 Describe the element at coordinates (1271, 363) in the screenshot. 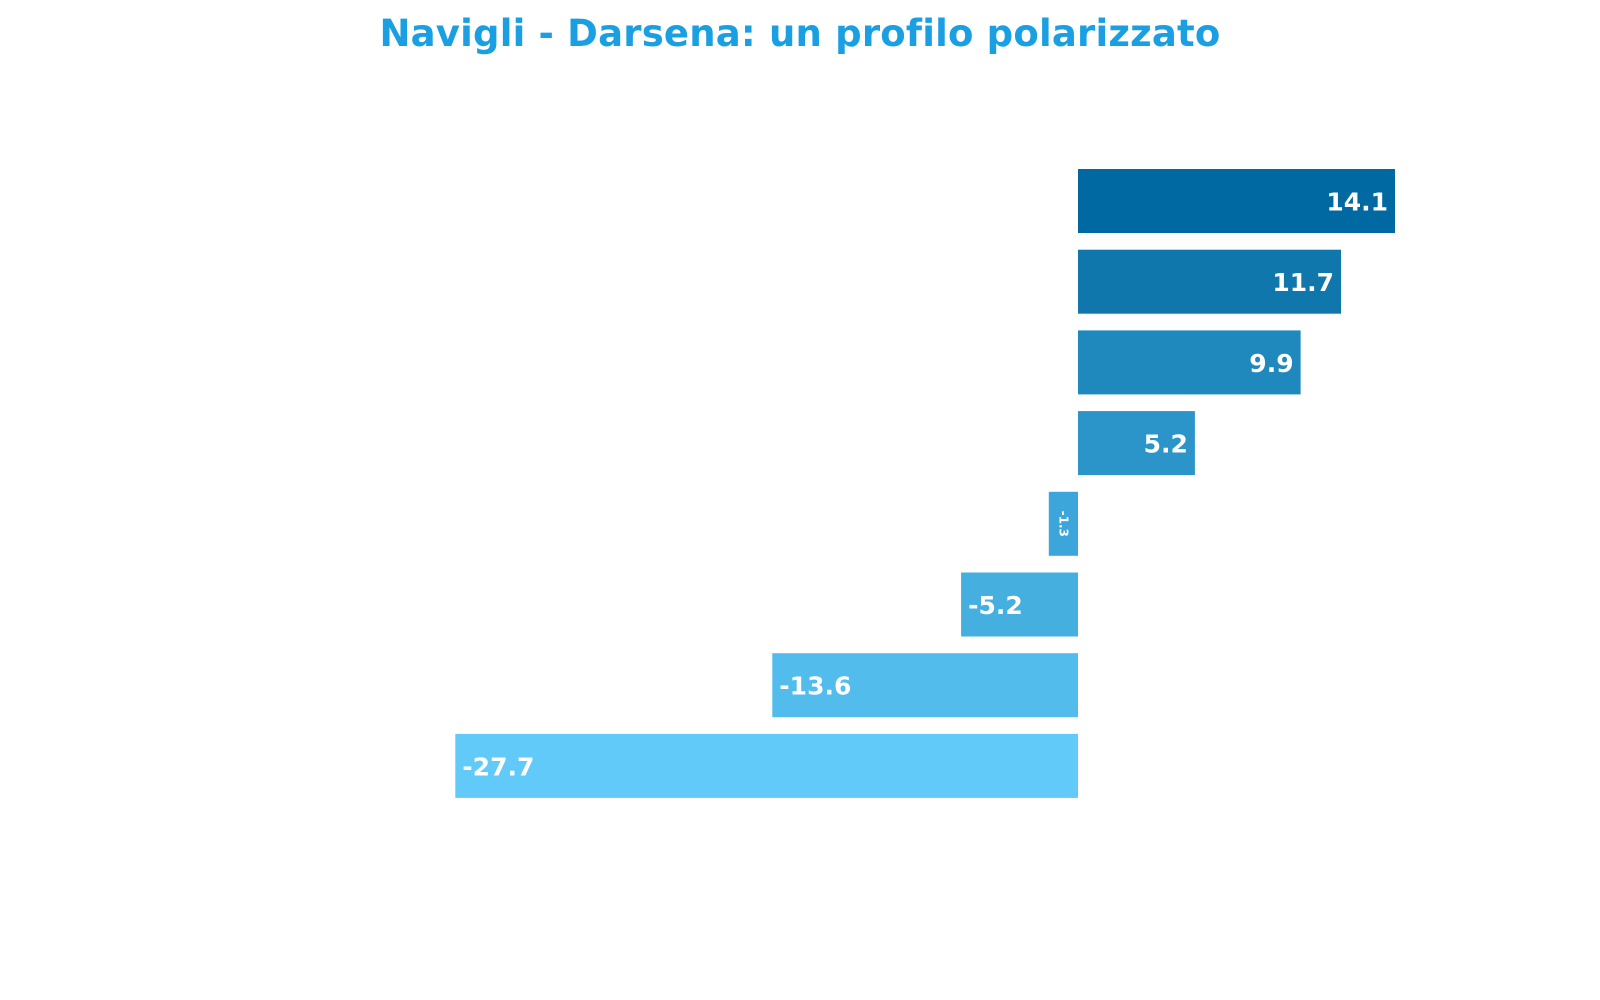

I see `bar-value-label-3: 9.9` at that location.